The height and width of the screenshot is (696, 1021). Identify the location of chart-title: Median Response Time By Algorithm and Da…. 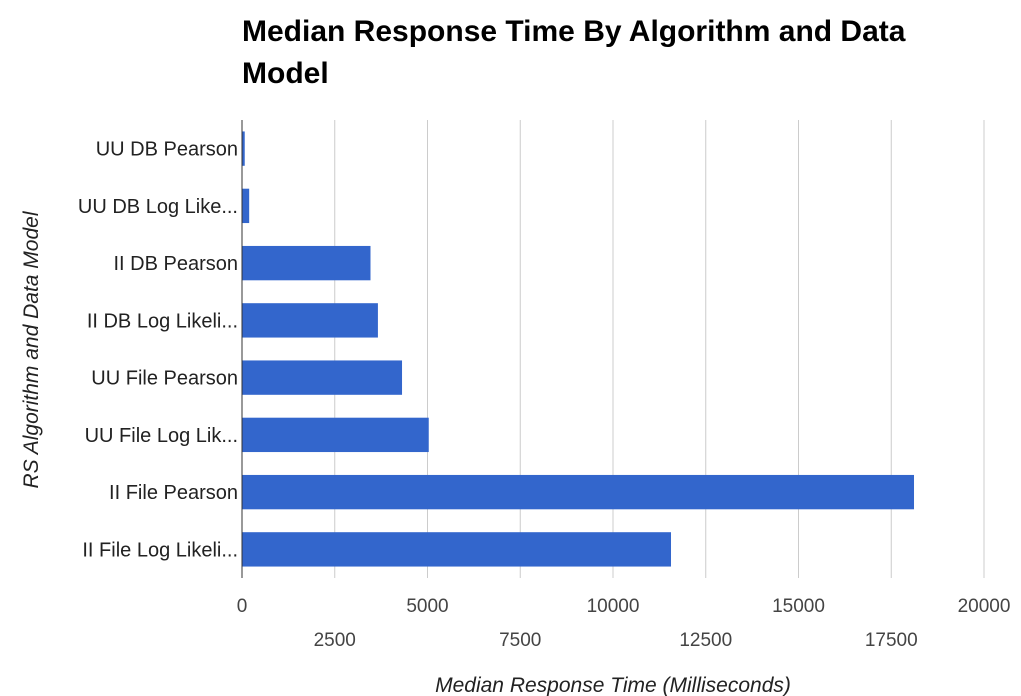
(574, 52).